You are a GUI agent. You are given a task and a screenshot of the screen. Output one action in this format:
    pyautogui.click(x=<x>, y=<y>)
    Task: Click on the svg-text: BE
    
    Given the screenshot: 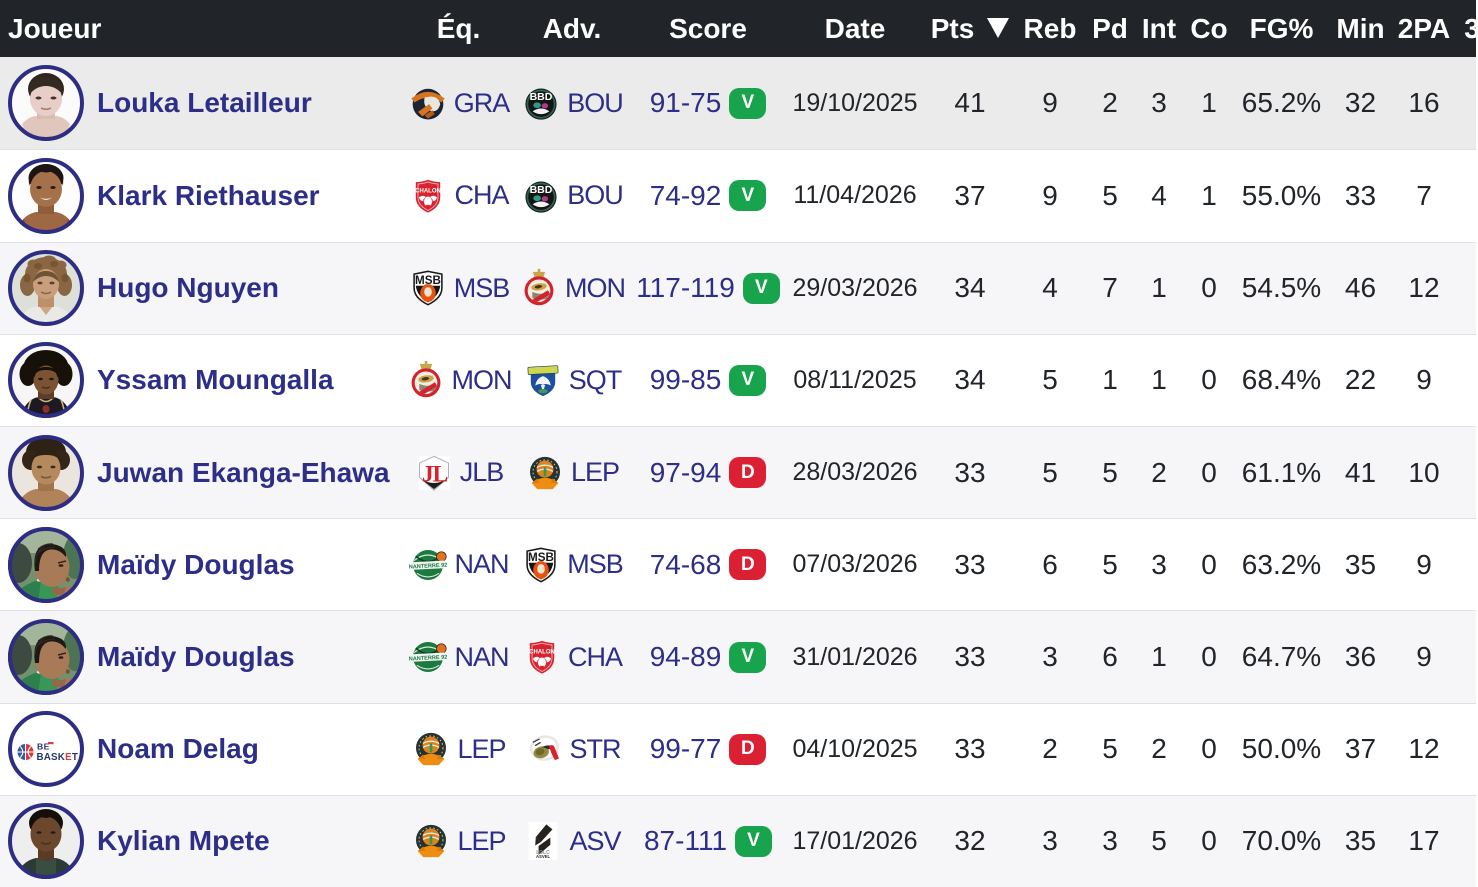 What is the action you would take?
    pyautogui.click(x=43, y=747)
    